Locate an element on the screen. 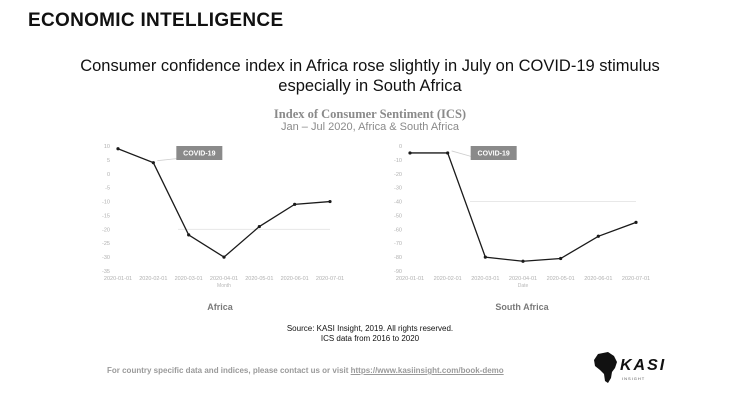  y-tick-label: -25 is located at coordinates (106, 244).